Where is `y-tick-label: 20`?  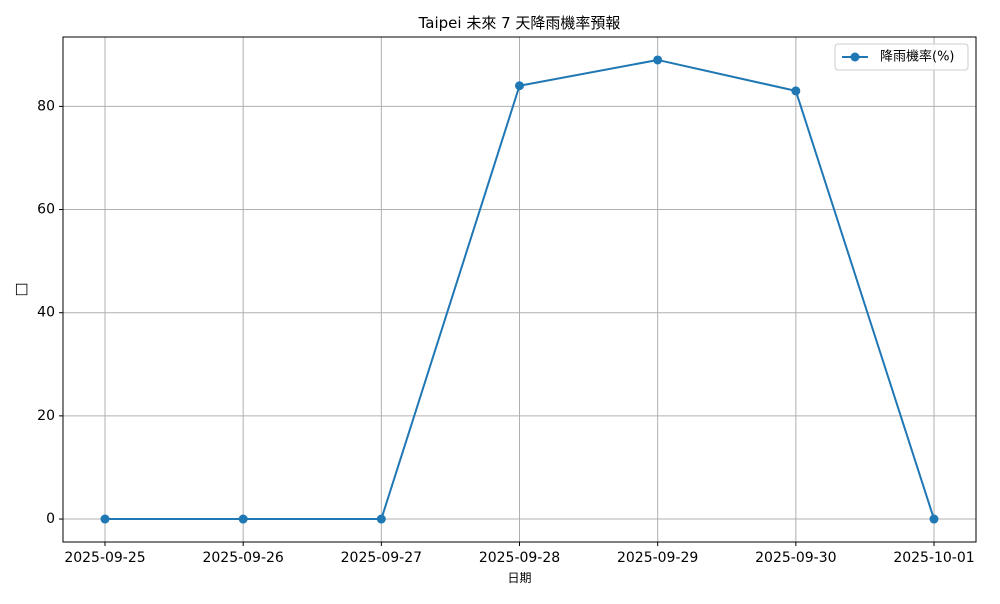 y-tick-label: 20 is located at coordinates (46, 416).